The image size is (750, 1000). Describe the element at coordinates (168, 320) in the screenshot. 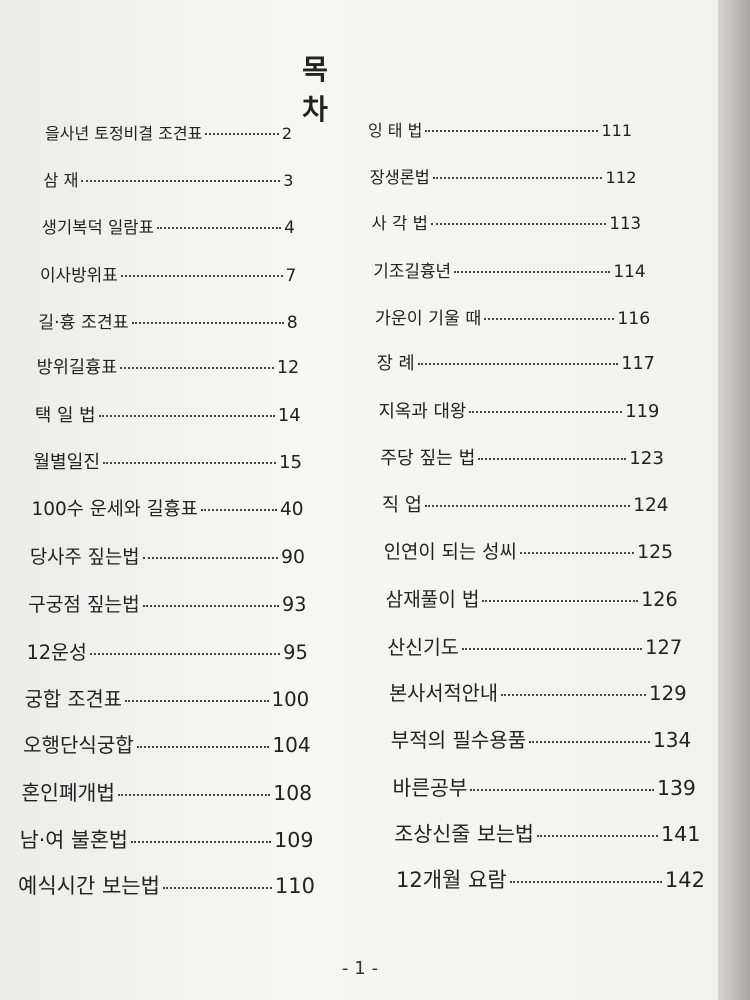

I see `toc-entry: 길·흉 조견표 8` at that location.